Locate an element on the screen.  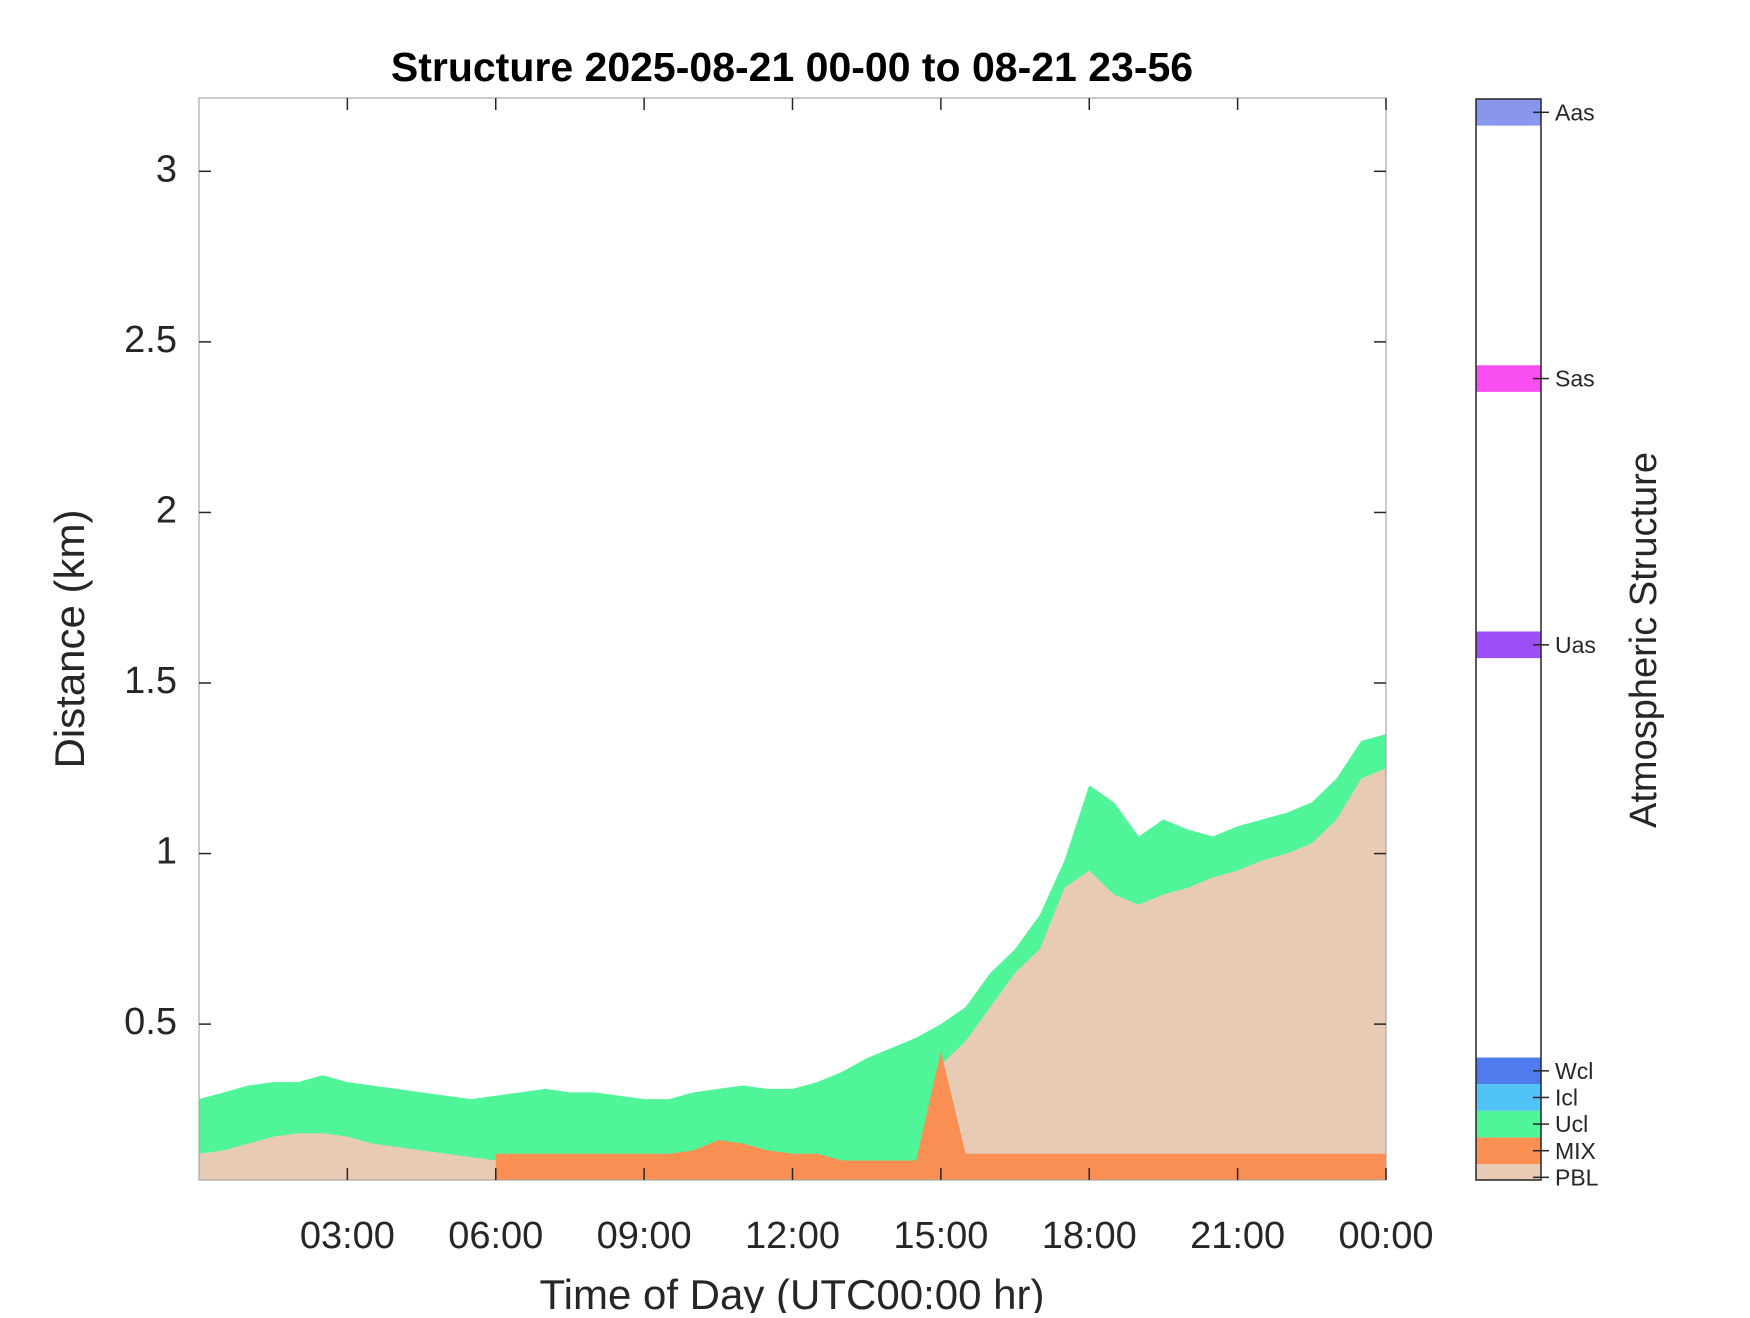
x-tick-label: 09:00 is located at coordinates (644, 1236).